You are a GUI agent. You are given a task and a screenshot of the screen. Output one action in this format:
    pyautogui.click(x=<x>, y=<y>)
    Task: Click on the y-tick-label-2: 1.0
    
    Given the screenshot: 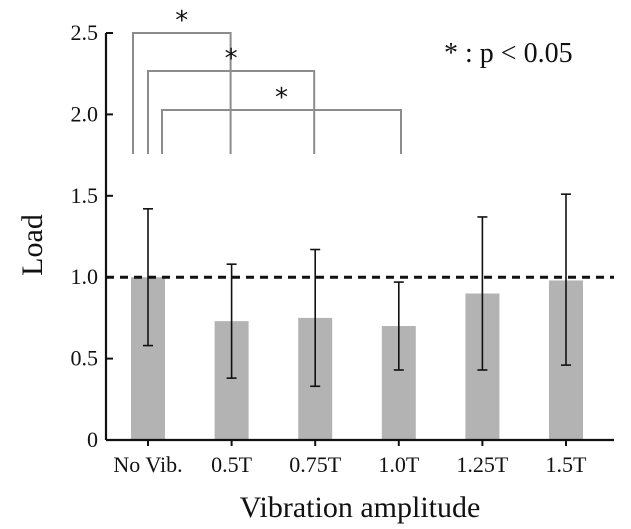 What is the action you would take?
    pyautogui.click(x=85, y=276)
    